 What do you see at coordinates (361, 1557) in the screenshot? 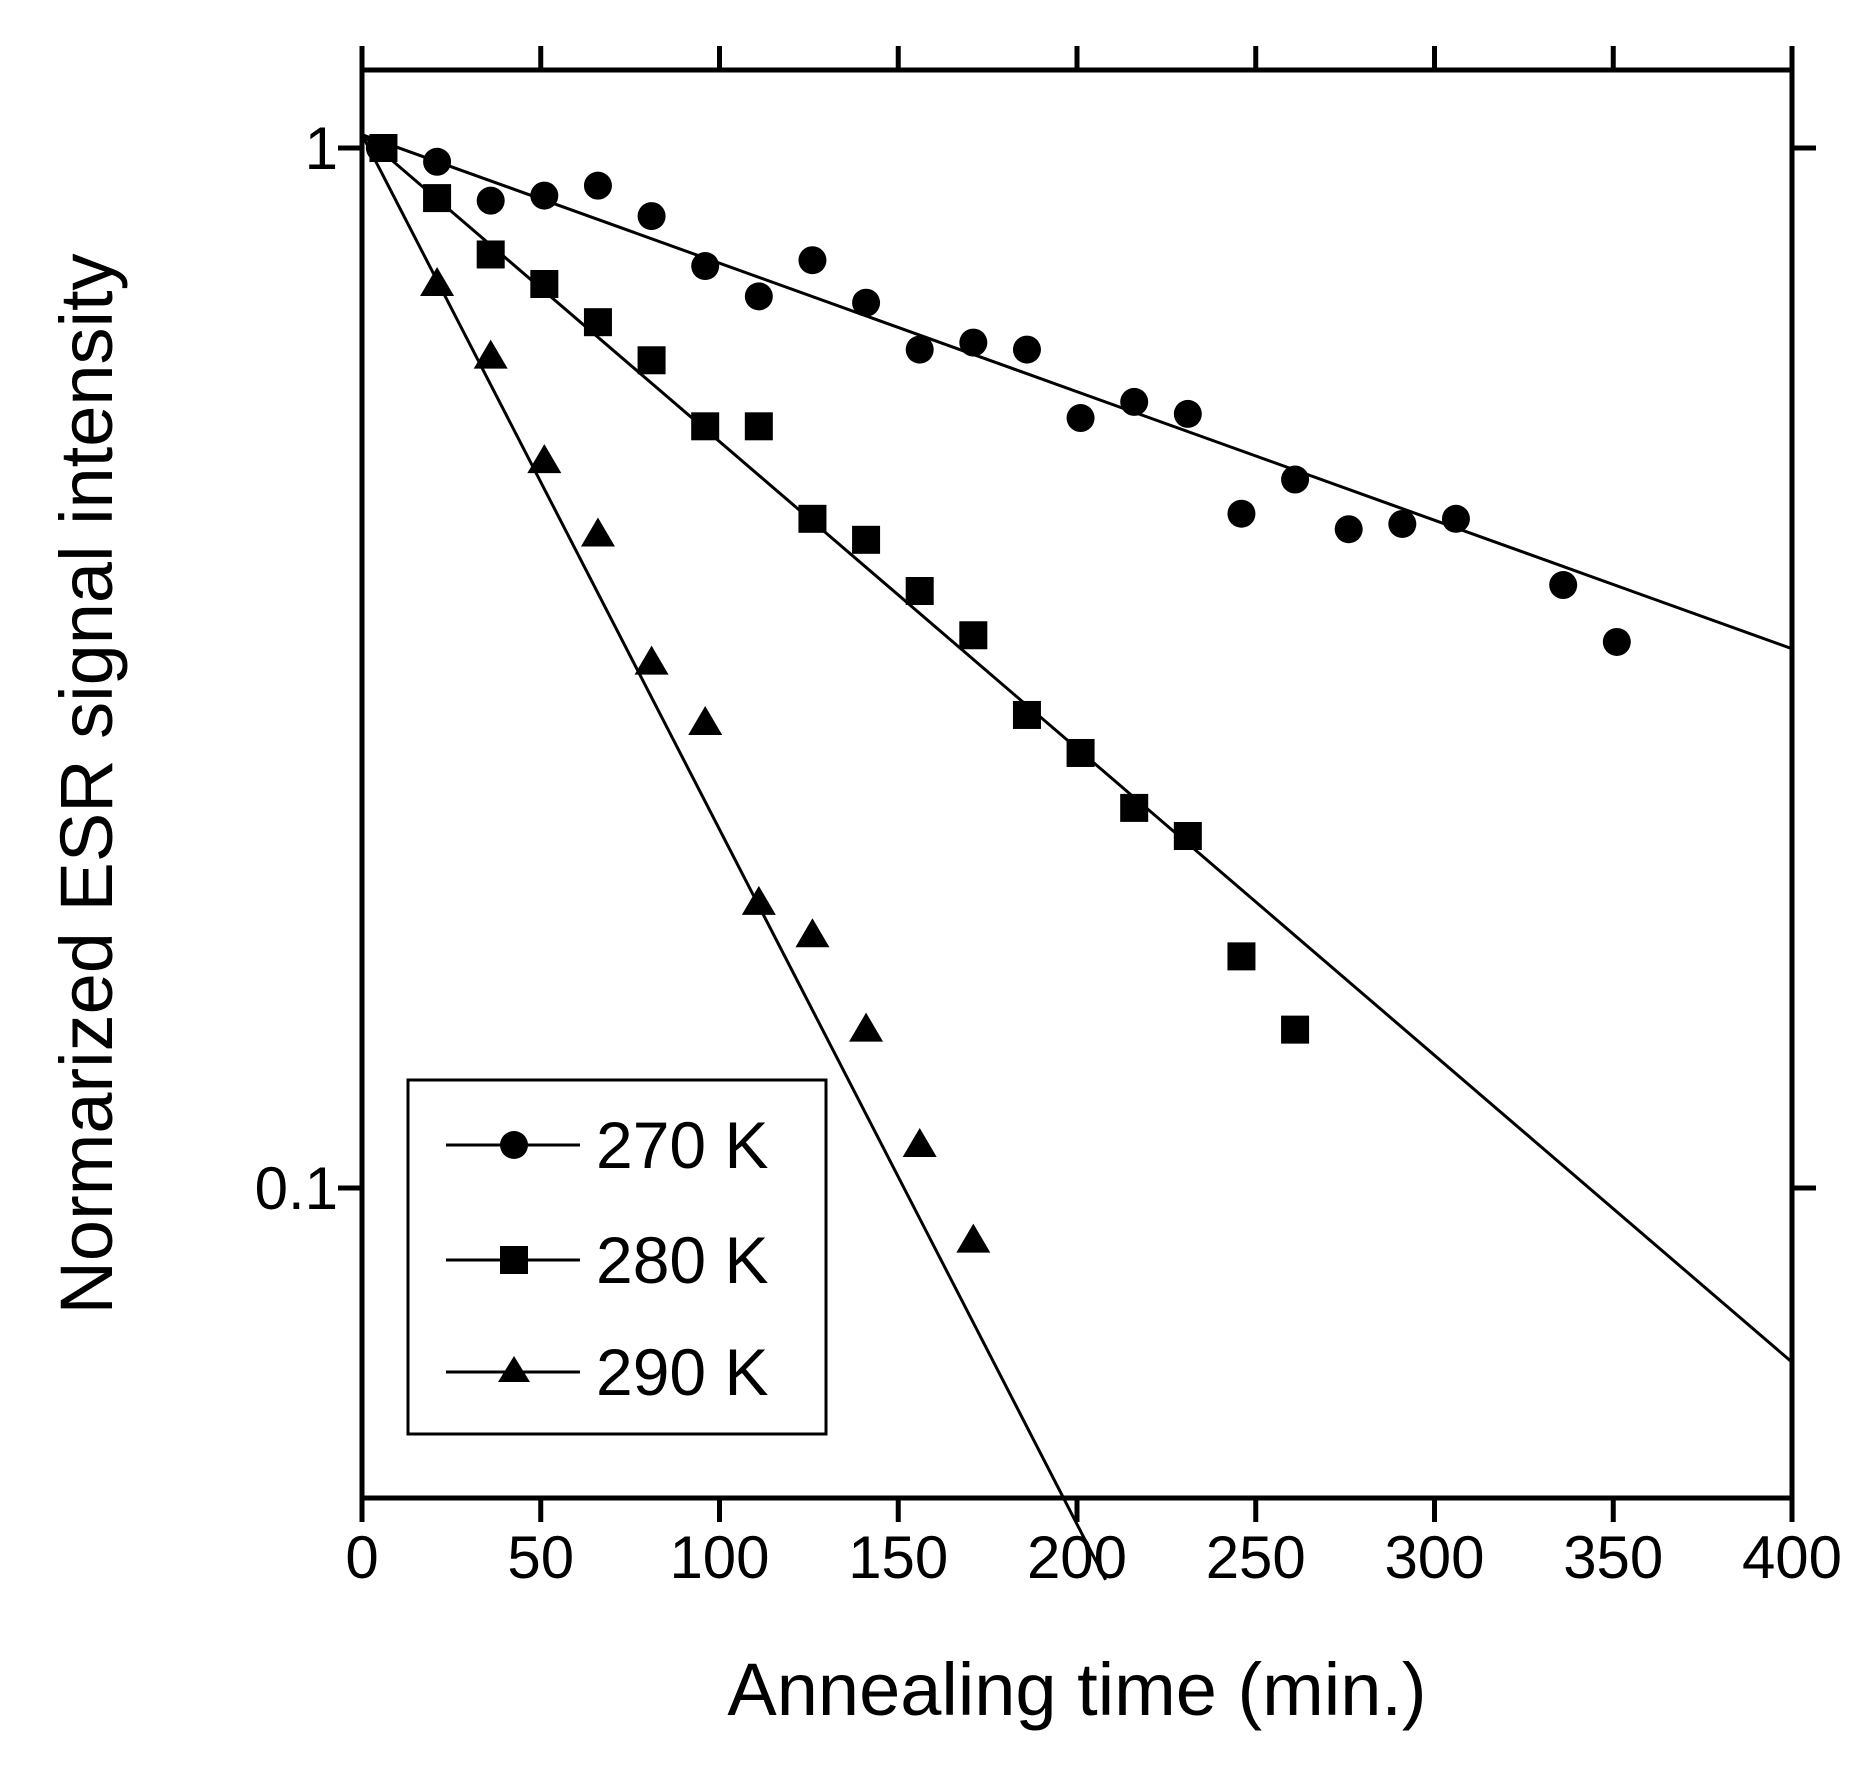
I see `x-tick-label: 0` at bounding box center [361, 1557].